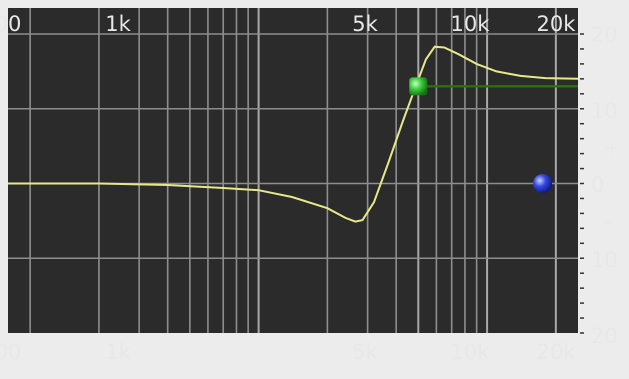 This screenshot has height=379, width=629. Describe the element at coordinates (118, 24) in the screenshot. I see `freq-label-top-1k: 1k` at that location.